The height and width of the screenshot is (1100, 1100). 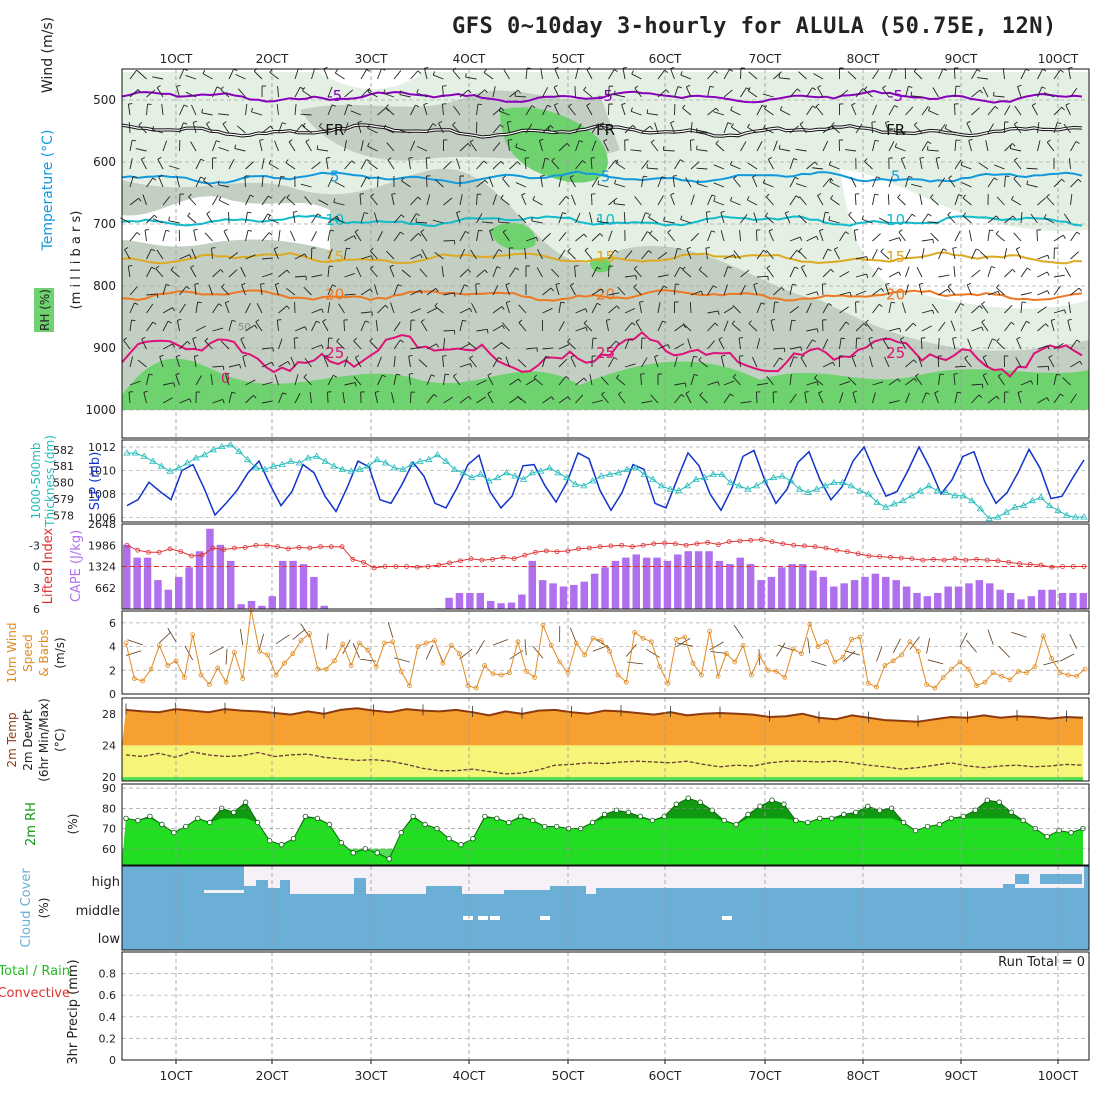 What do you see at coordinates (896, 177) in the screenshot?
I see `isotherm-label: 5` at bounding box center [896, 177].